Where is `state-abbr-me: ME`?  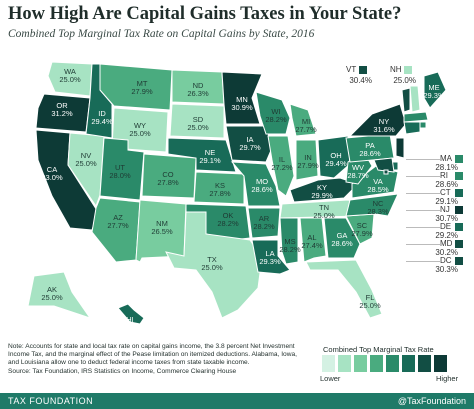 state-abbr-me: ME is located at coordinates (433, 87).